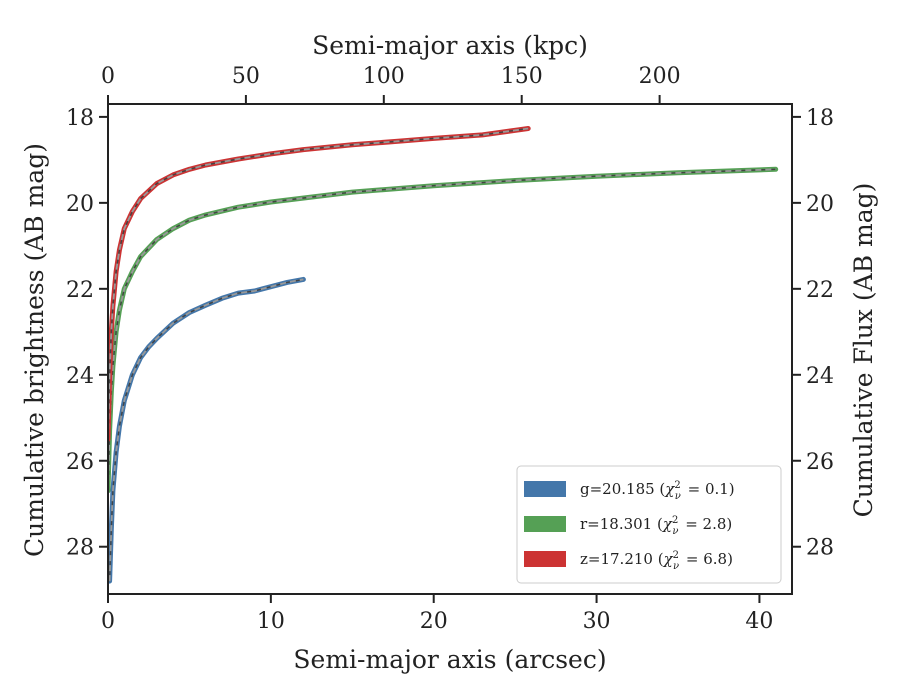  Describe the element at coordinates (820, 204) in the screenshot. I see `right-y-tick-label: 20` at that location.